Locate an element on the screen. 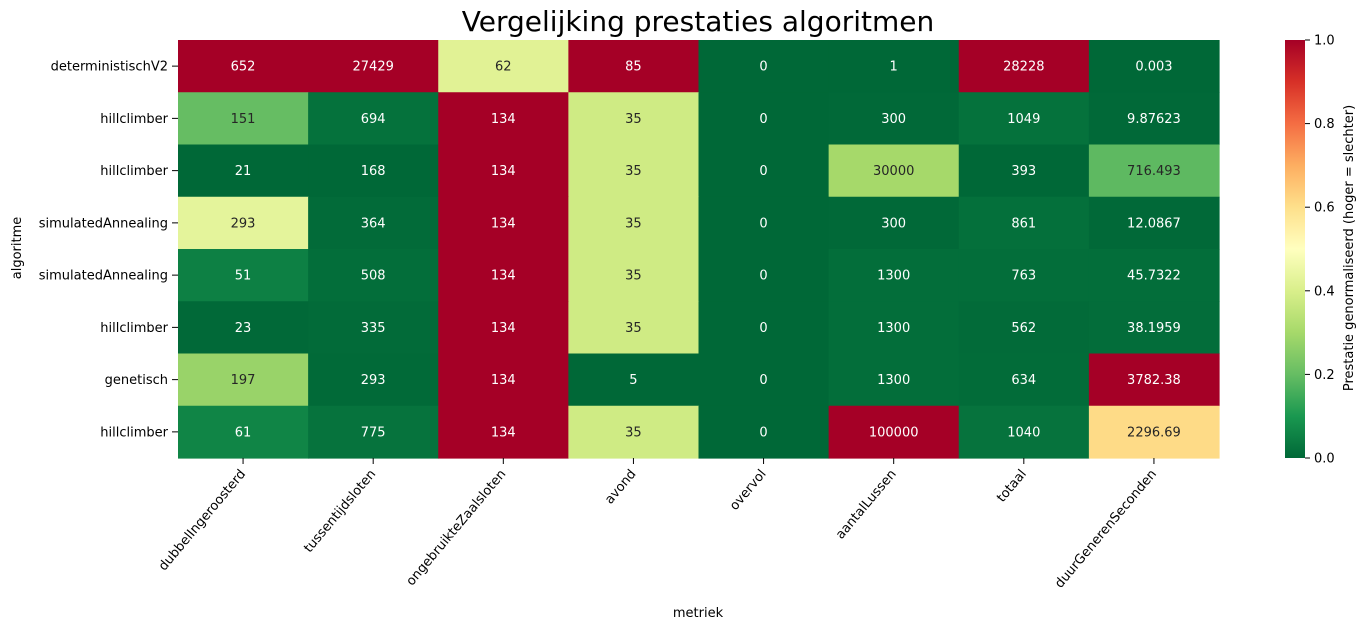  colorbar-tick-label: 0.8 is located at coordinates (1324, 124).